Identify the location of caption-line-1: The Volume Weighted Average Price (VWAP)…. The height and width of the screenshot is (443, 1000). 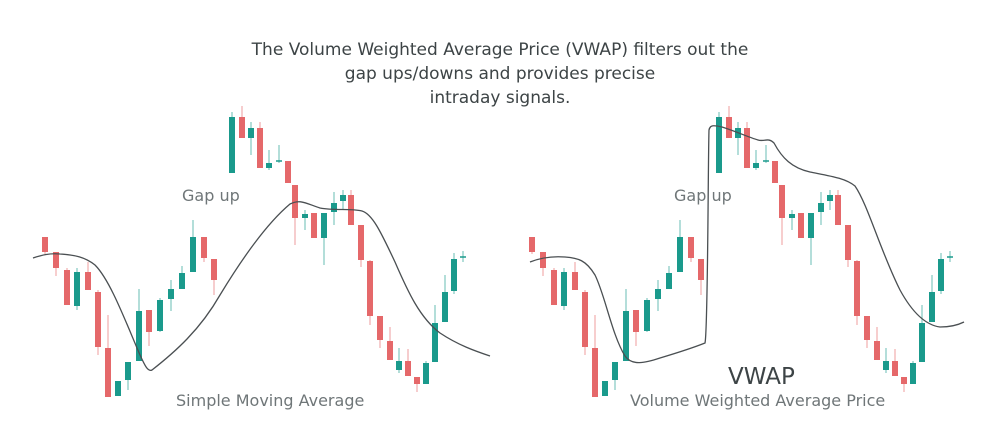
(500, 50).